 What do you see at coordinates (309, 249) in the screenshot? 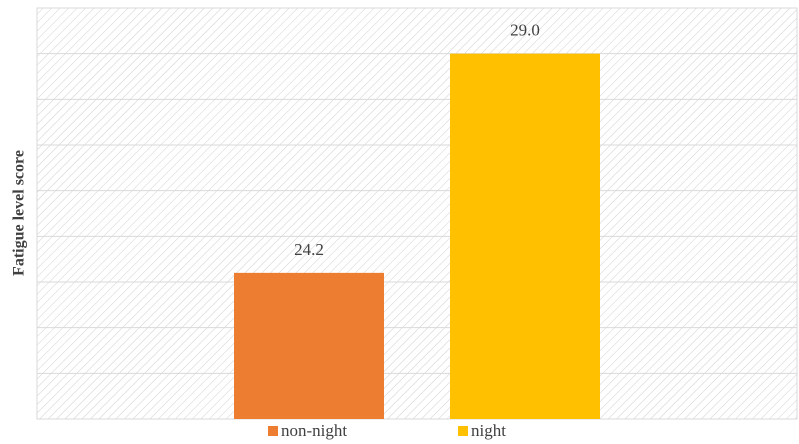
I see `data-label: 24.2` at bounding box center [309, 249].